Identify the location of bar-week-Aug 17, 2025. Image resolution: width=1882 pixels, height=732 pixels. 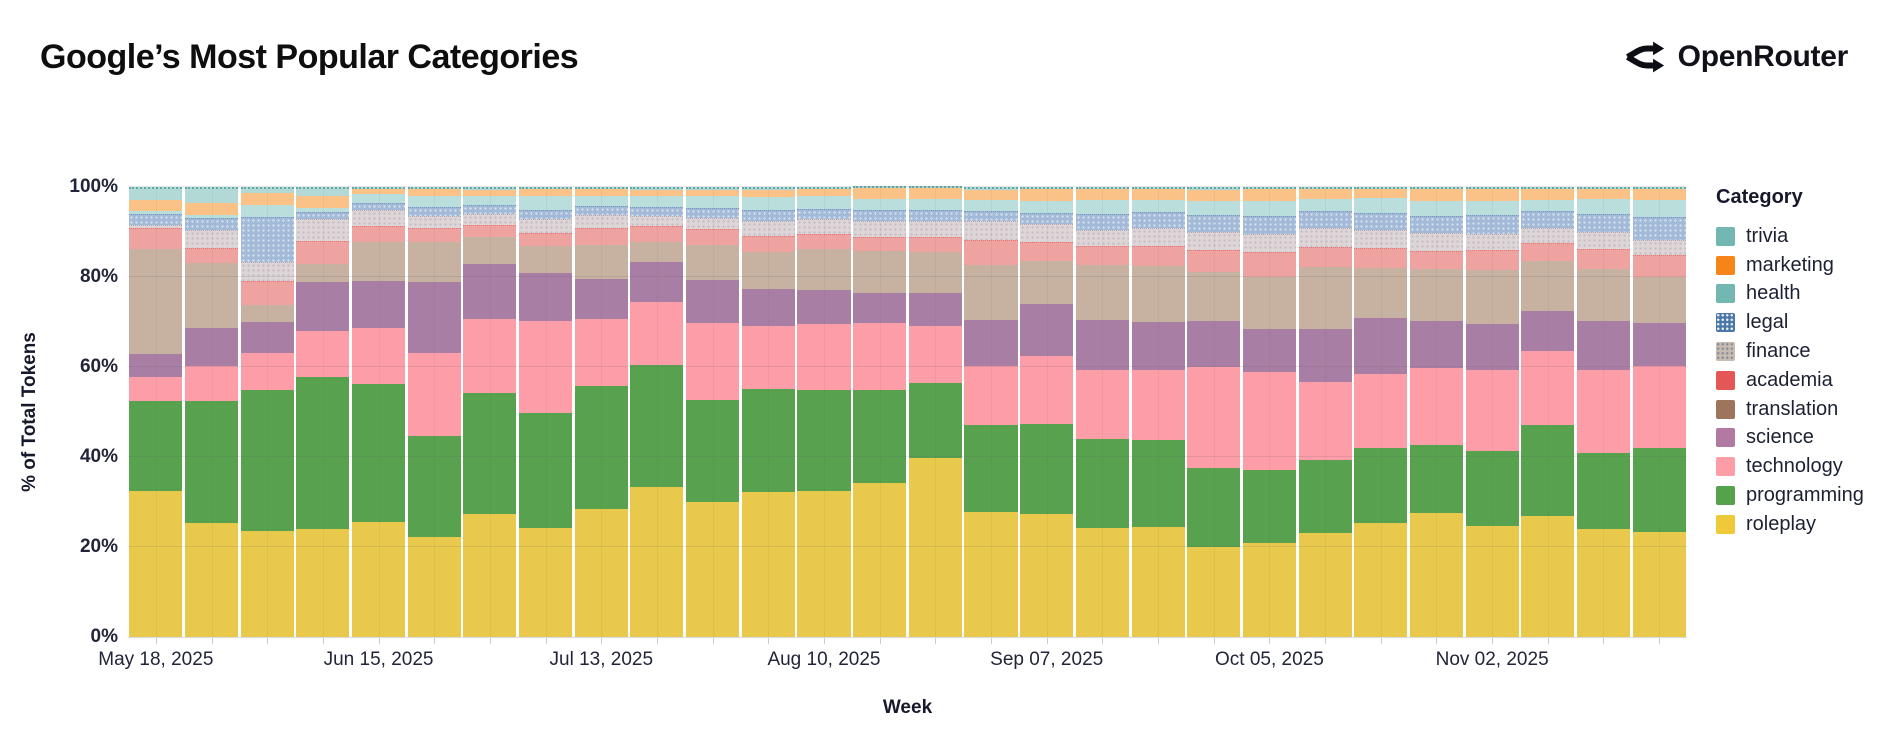
(880, 411).